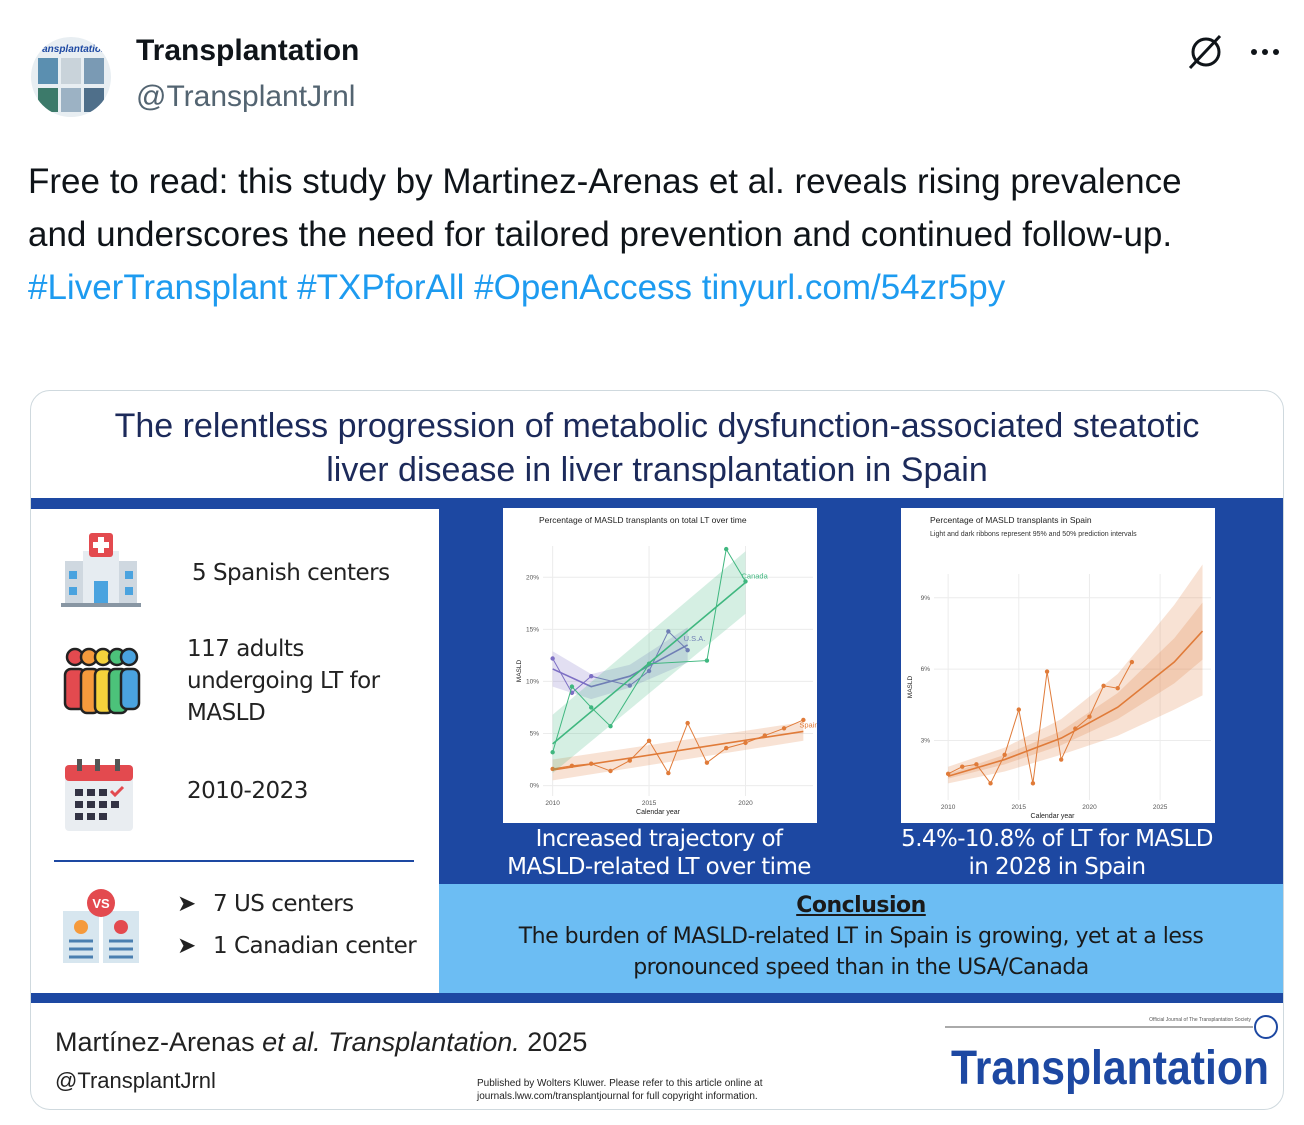 This screenshot has width=1304, height=1125. What do you see at coordinates (1205, 52) in the screenshot?
I see `grok-icon` at bounding box center [1205, 52].